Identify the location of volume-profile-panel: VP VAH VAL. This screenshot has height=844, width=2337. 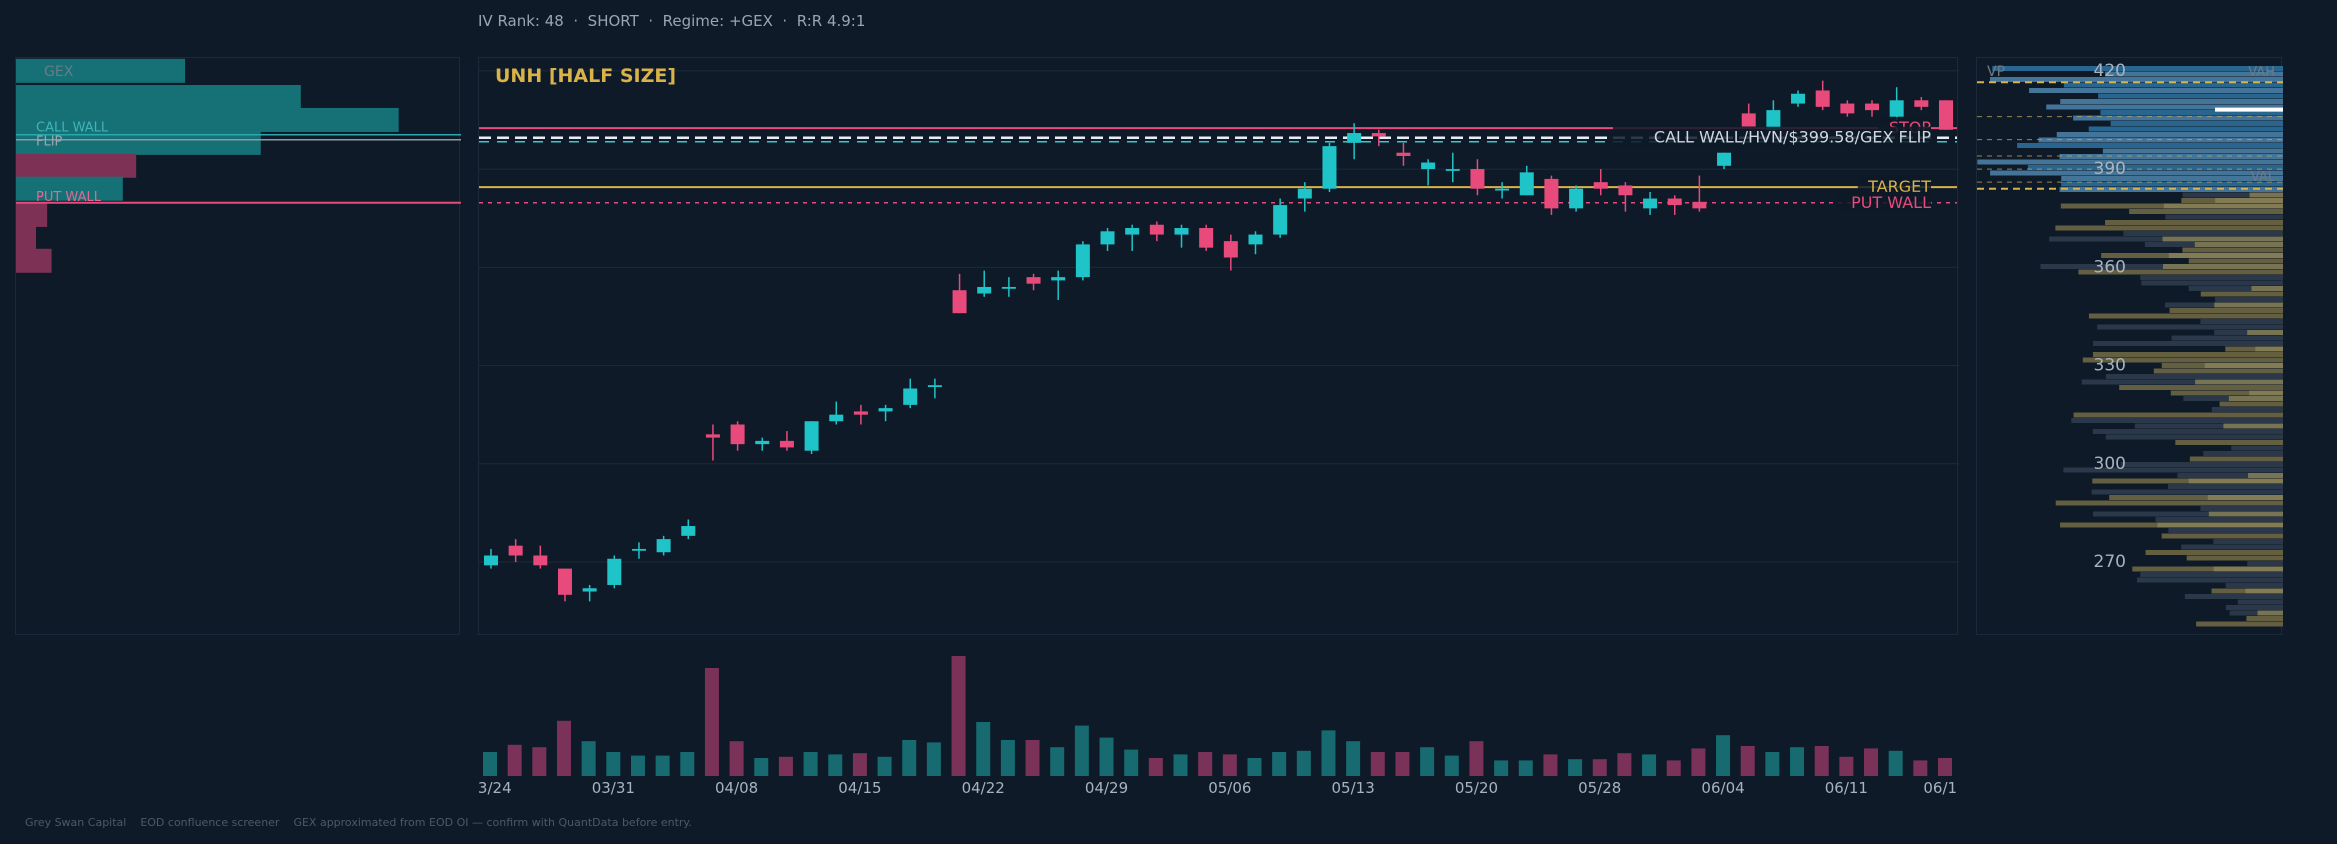
(2137, 346).